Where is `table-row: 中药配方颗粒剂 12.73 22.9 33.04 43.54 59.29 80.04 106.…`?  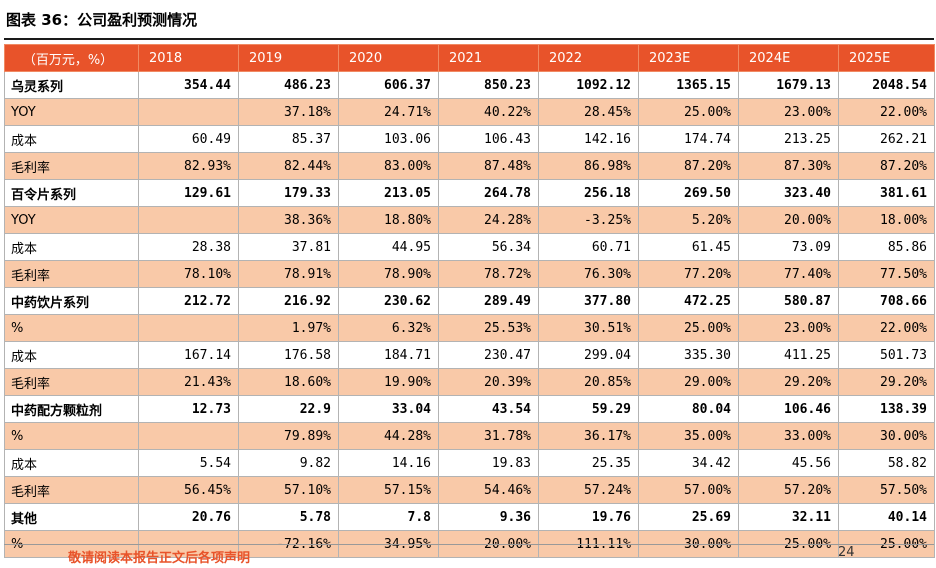 table-row: 中药配方颗粒剂 12.73 22.9 33.04 43.54 59.29 80.04 106.… is located at coordinates (469, 409).